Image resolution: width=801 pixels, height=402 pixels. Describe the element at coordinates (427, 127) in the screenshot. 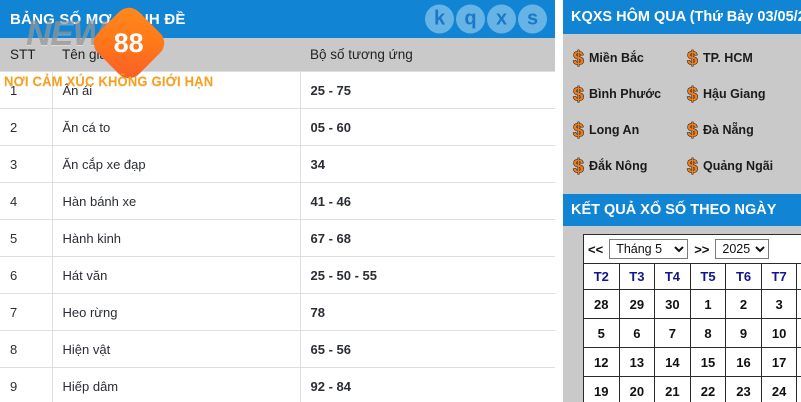

I see `cell-numbers: 05 - 60` at that location.